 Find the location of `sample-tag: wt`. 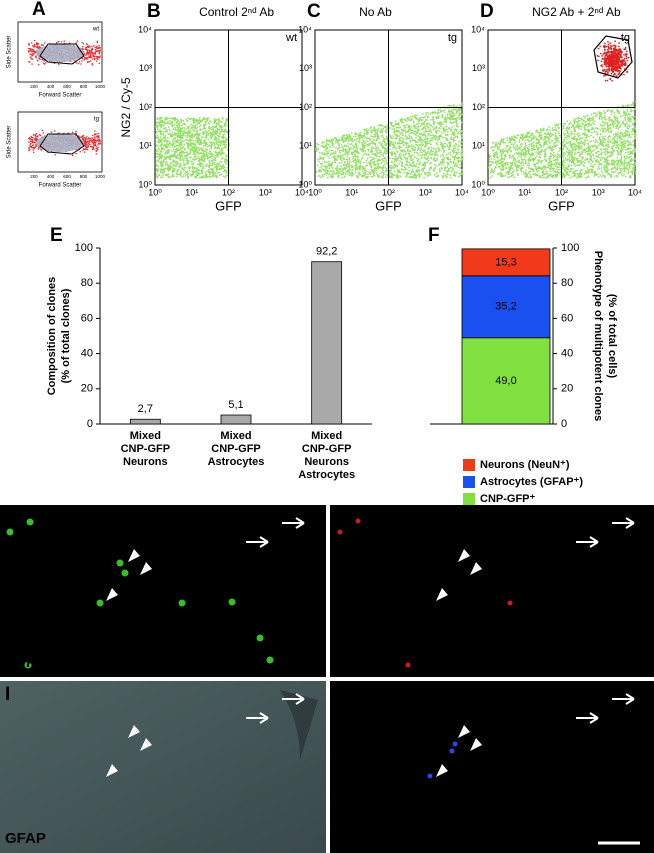

sample-tag: wt is located at coordinates (95, 30).